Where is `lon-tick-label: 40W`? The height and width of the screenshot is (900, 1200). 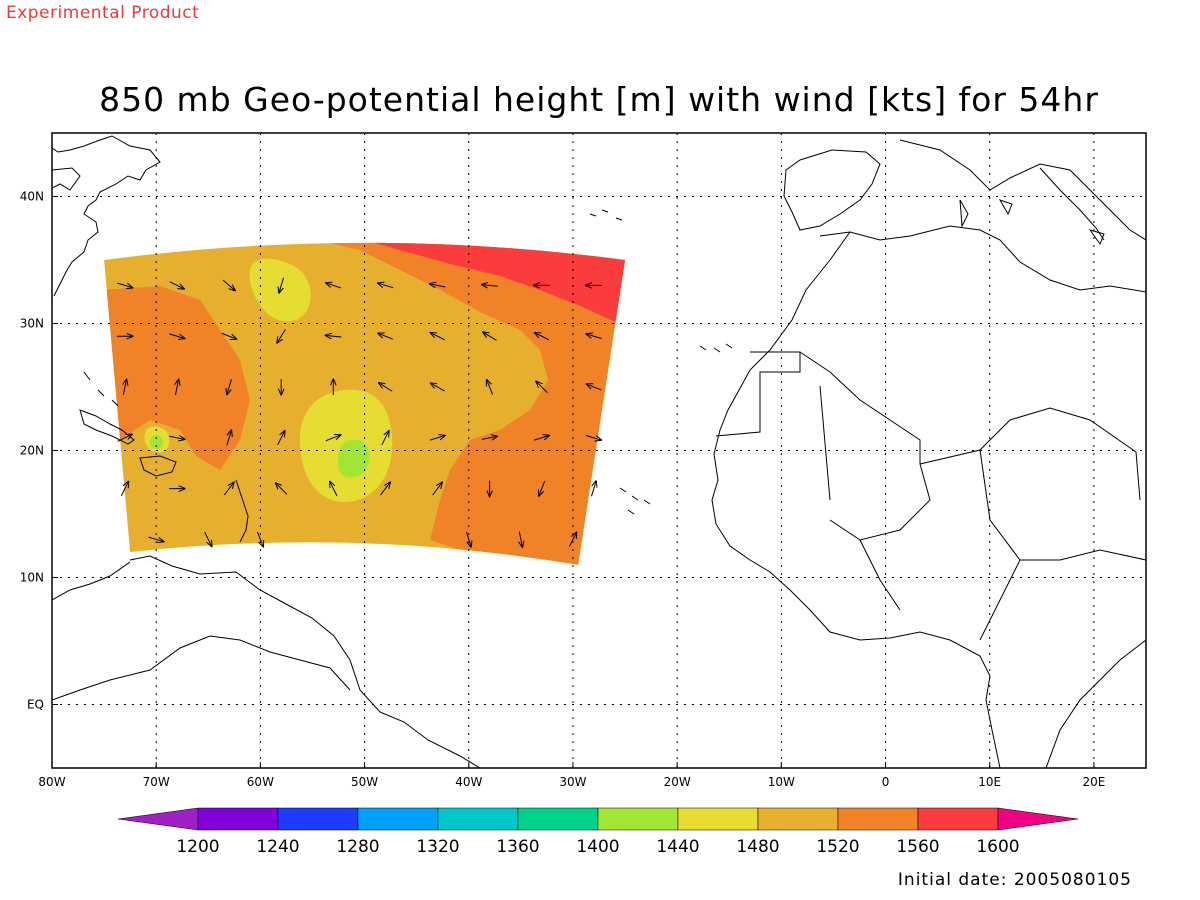 lon-tick-label: 40W is located at coordinates (468, 782).